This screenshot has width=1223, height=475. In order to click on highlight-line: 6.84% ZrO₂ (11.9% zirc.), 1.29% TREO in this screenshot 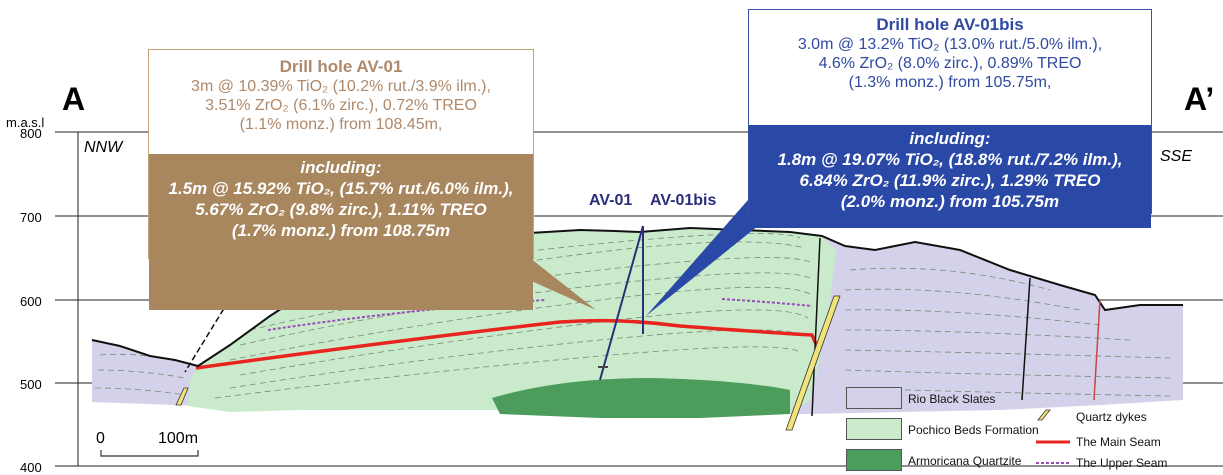, I will do `click(950, 180)`.